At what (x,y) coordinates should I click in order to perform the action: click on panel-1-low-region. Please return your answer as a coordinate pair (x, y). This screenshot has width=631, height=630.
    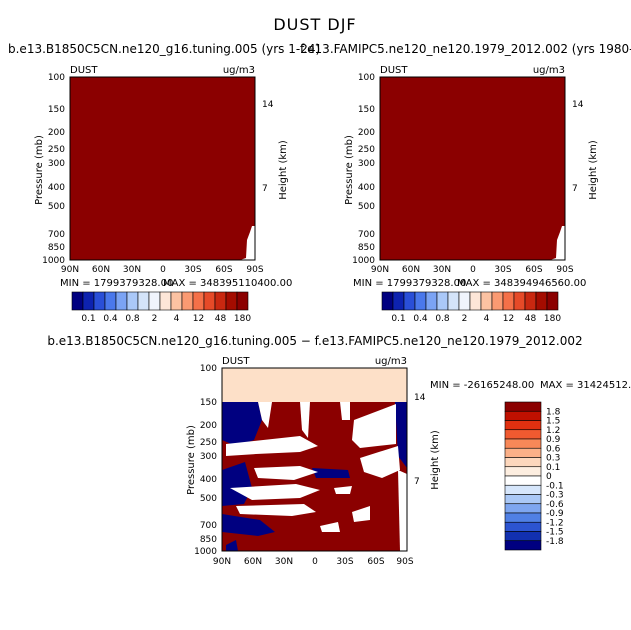
    Looking at the image, I should click on (247, 243).